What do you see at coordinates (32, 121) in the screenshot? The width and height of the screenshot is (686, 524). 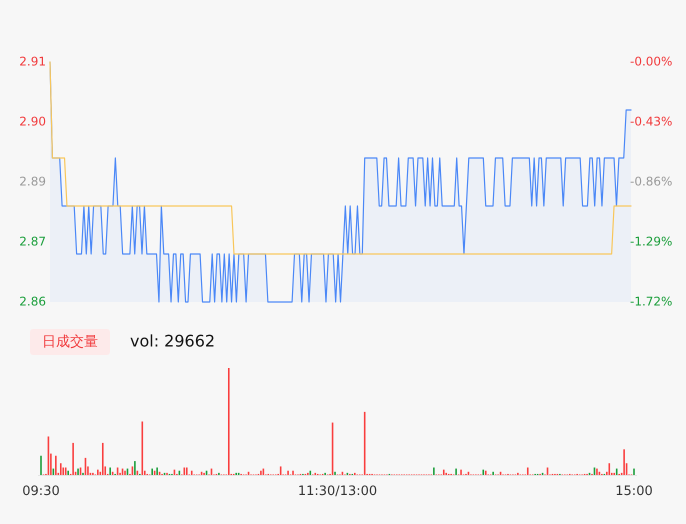 I see `y-tick-label: 2.90` at bounding box center [32, 121].